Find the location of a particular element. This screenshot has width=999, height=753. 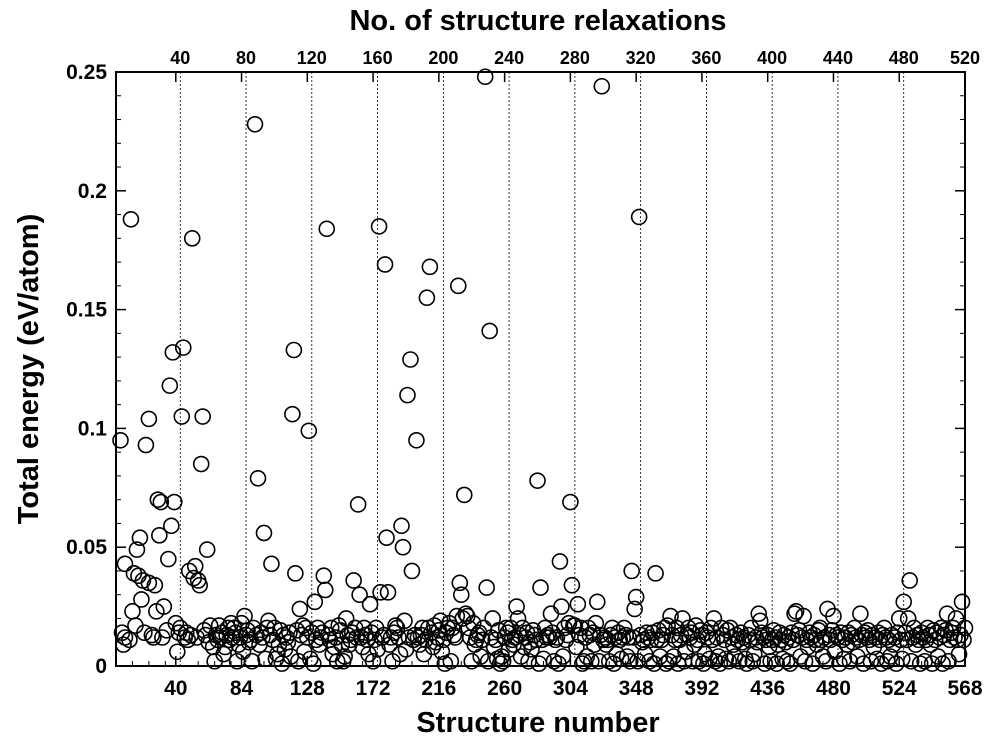

x2-tick-label: 320 is located at coordinates (641, 58).